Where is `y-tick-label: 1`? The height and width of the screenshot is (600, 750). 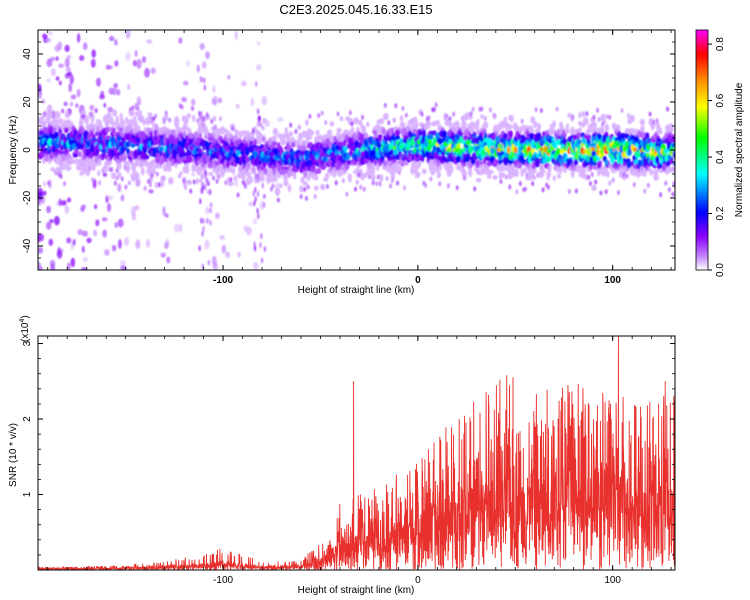 y-tick-label: 1 is located at coordinates (27, 494).